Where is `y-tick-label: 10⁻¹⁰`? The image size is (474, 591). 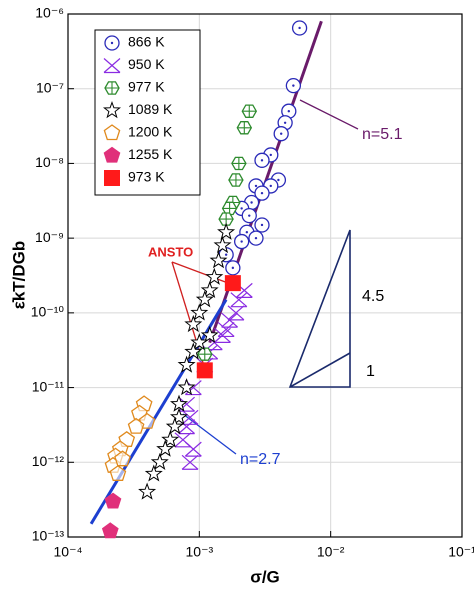 y-tick-label: 10⁻¹⁰ is located at coordinates (48, 312).